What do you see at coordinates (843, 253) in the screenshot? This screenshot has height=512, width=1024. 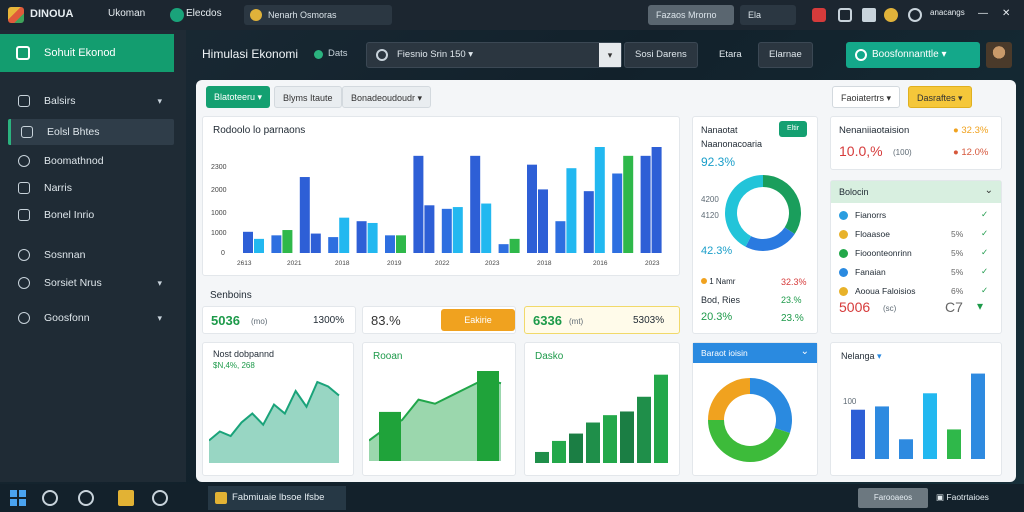 I see `status-dot-icon` at bounding box center [843, 253].